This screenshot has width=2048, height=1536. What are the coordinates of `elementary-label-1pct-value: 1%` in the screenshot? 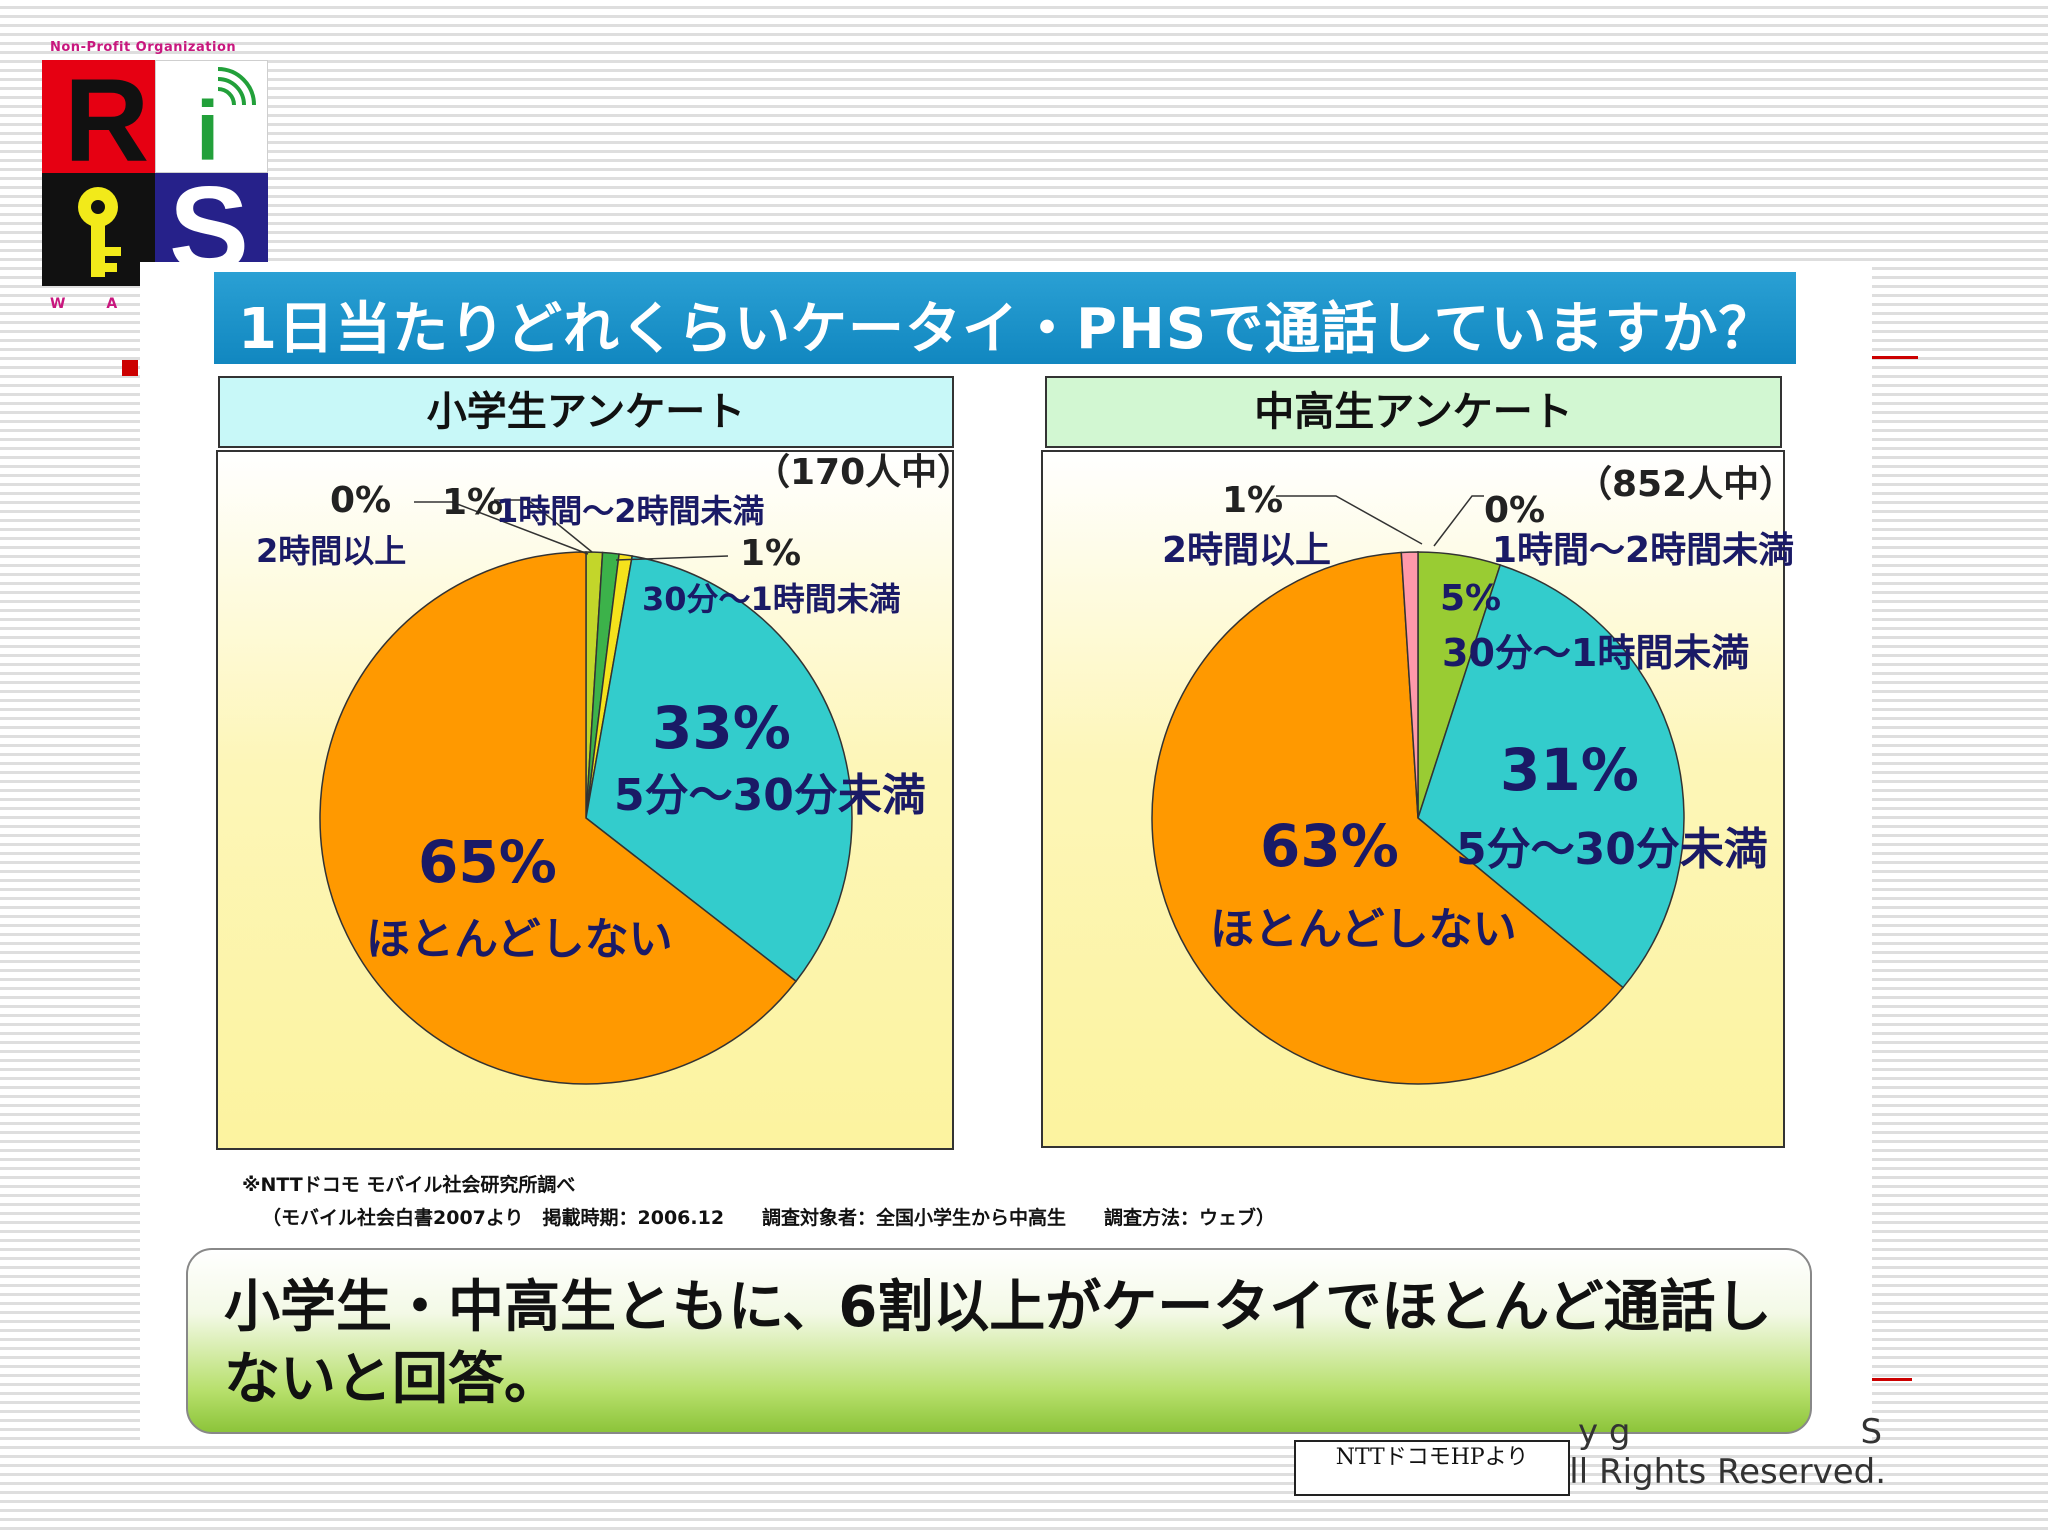 It's located at (472, 502).